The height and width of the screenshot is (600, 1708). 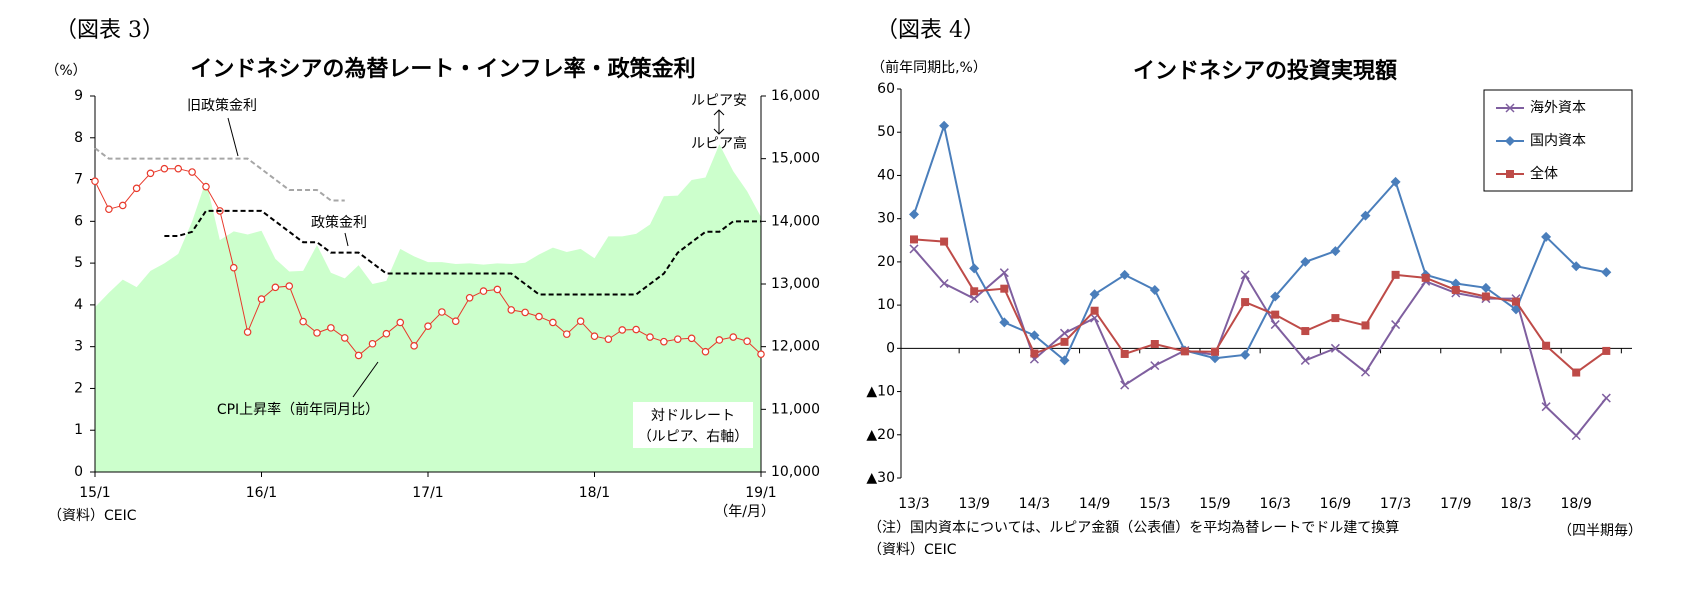 What do you see at coordinates (1133, 528) in the screenshot?
I see `note: （注）国内資本については、ルピア金額（公表値）を平均為替レートでドル建て換算` at bounding box center [1133, 528].